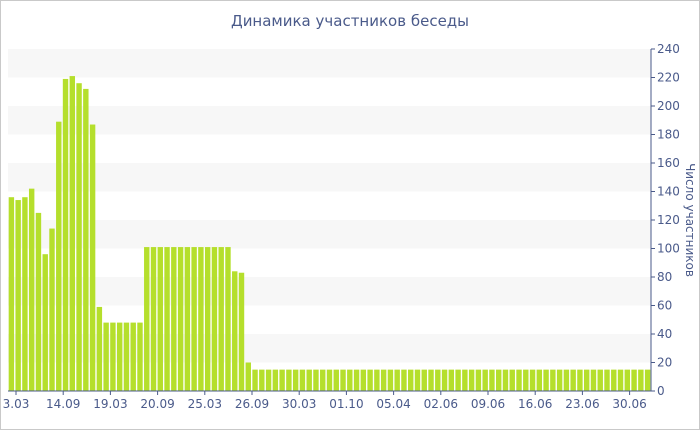  I want to click on y-tick-label: 160, so click(668, 163).